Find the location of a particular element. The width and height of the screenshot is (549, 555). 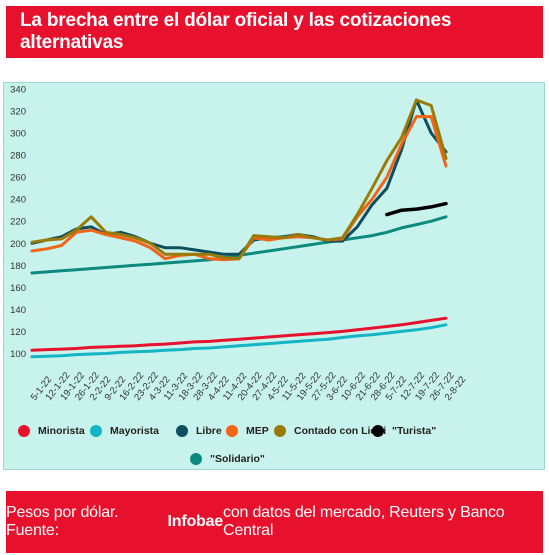

y-tick-label: 140 is located at coordinates (18, 310).